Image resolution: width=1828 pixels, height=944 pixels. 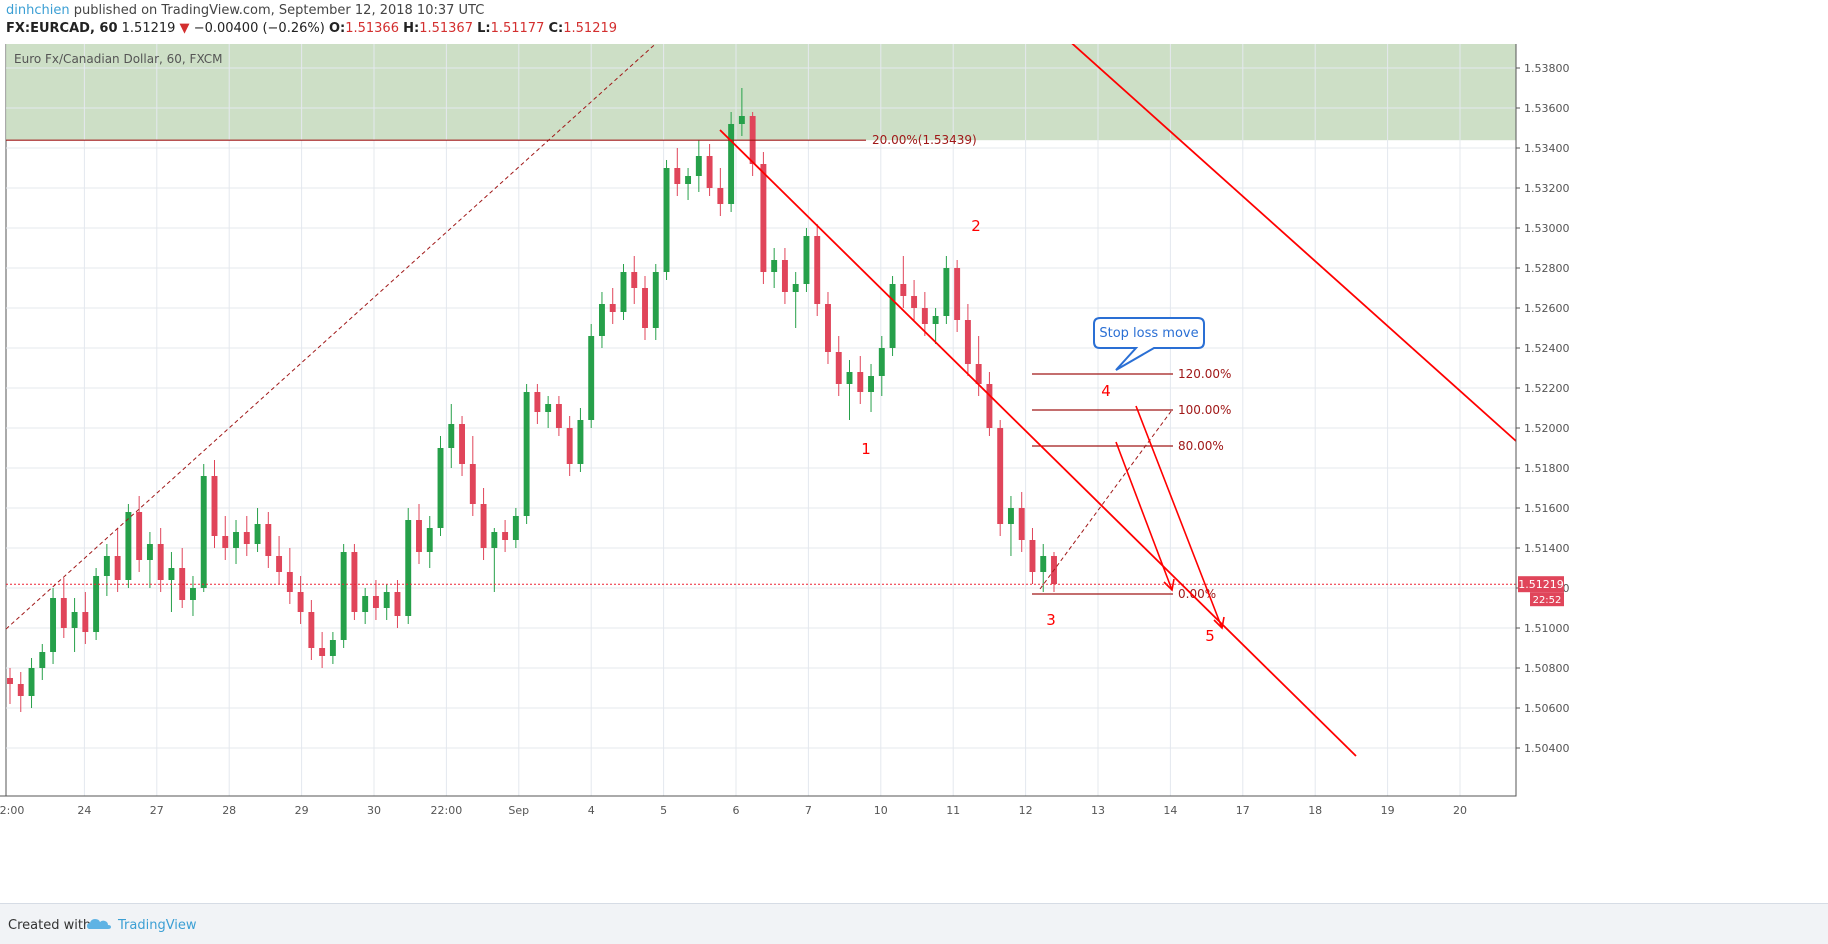 I want to click on author-link: dinhchien, so click(x=38, y=10).